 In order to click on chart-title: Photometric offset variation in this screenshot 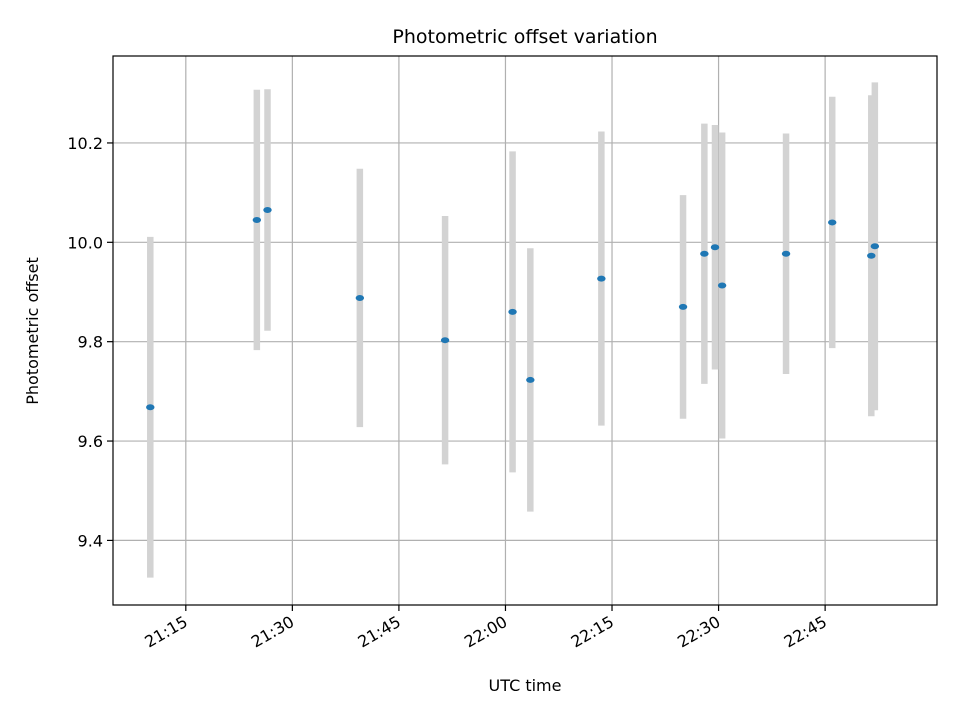, I will do `click(524, 37)`.